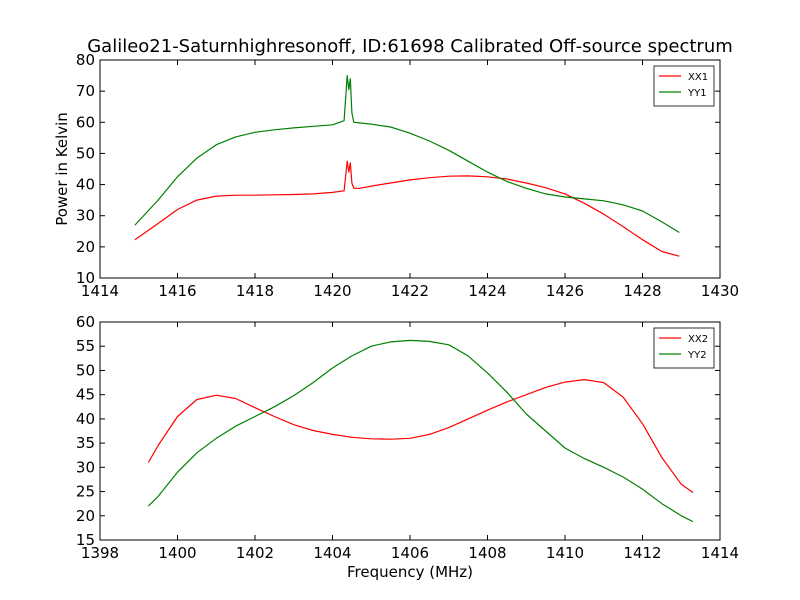 The image size is (800, 600). What do you see at coordinates (697, 93) in the screenshot?
I see `legend-label-yy1: YY1` at bounding box center [697, 93].